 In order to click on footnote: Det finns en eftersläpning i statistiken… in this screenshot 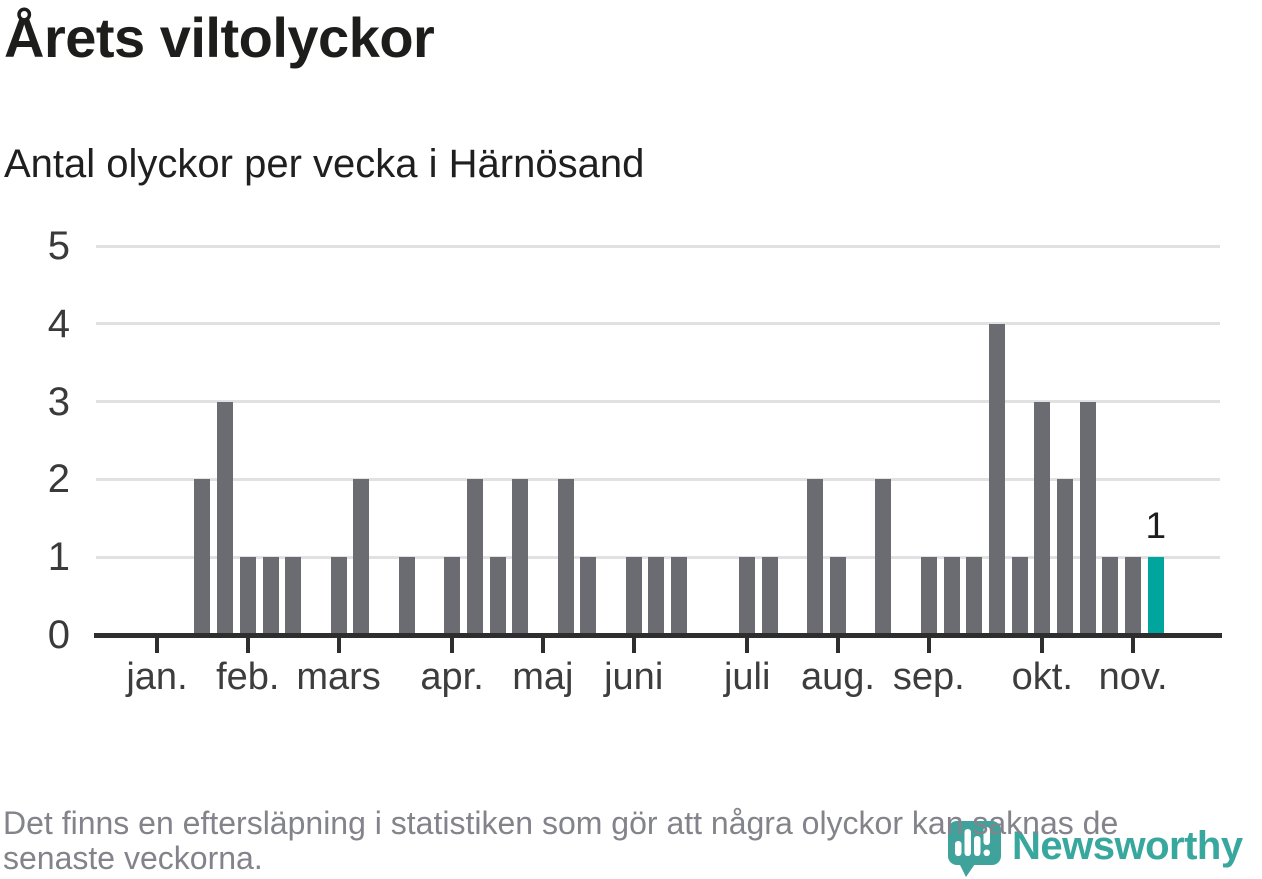, I will do `click(632, 841)`.